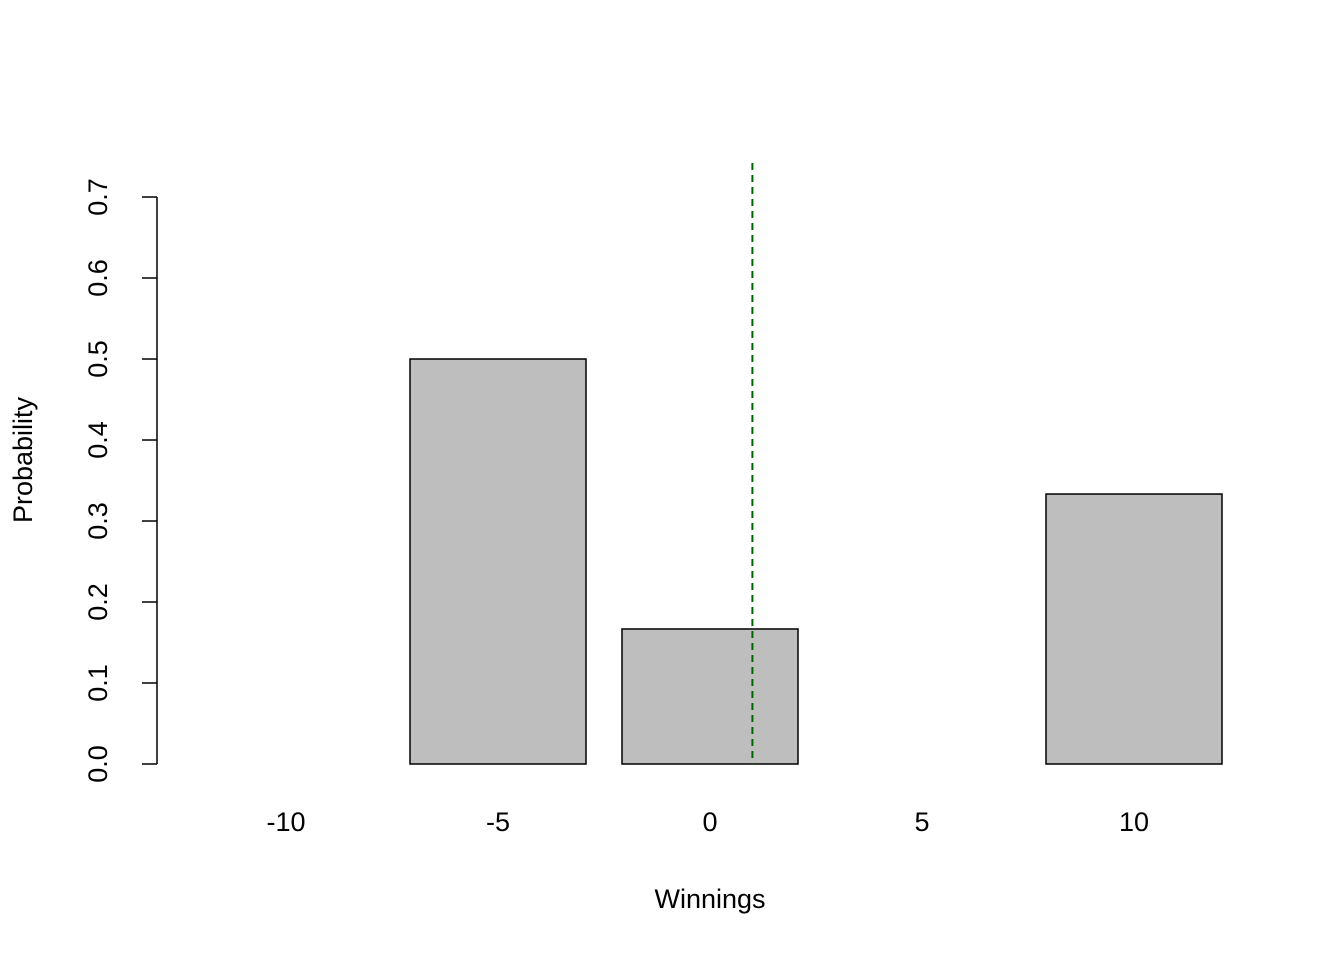 The height and width of the screenshot is (960, 1344). What do you see at coordinates (98, 521) in the screenshot?
I see `y-tick-label: 0.3` at bounding box center [98, 521].